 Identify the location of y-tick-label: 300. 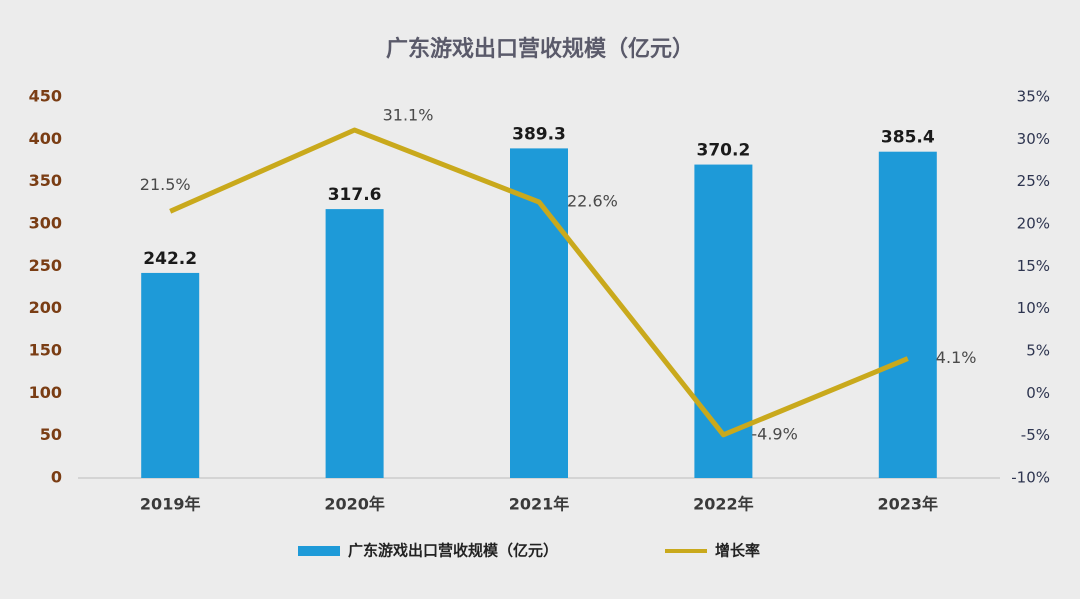
(45, 223).